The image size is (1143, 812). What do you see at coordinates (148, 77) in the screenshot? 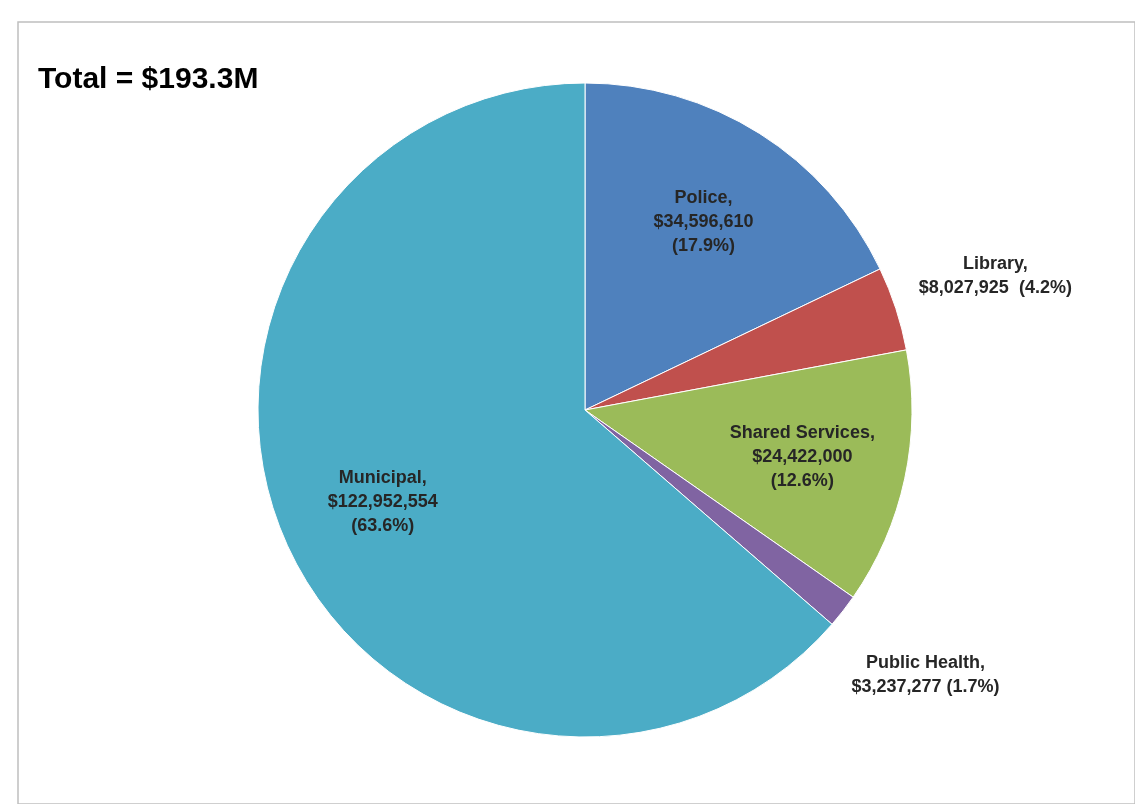
I see `chart-title: Total = $193.3M` at bounding box center [148, 77].